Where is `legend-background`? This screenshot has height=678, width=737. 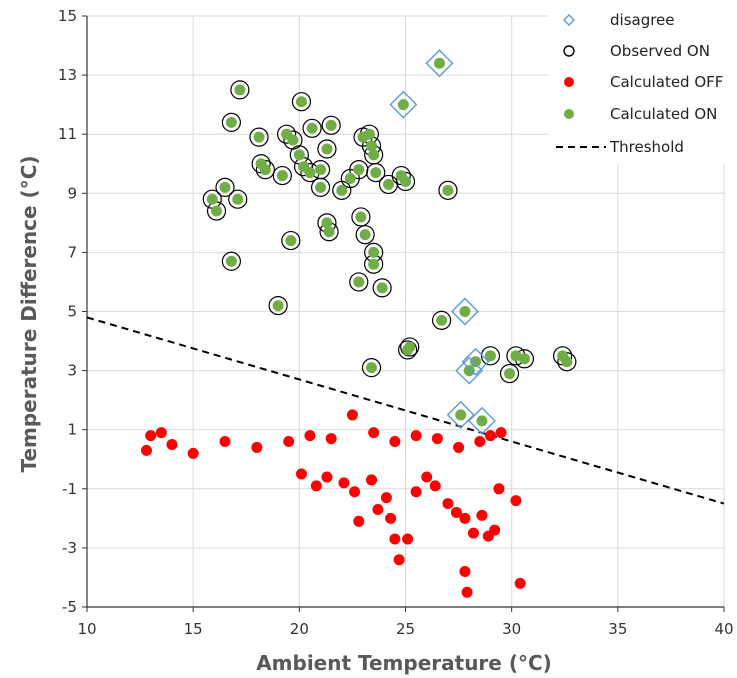
legend-background is located at coordinates (641, 85).